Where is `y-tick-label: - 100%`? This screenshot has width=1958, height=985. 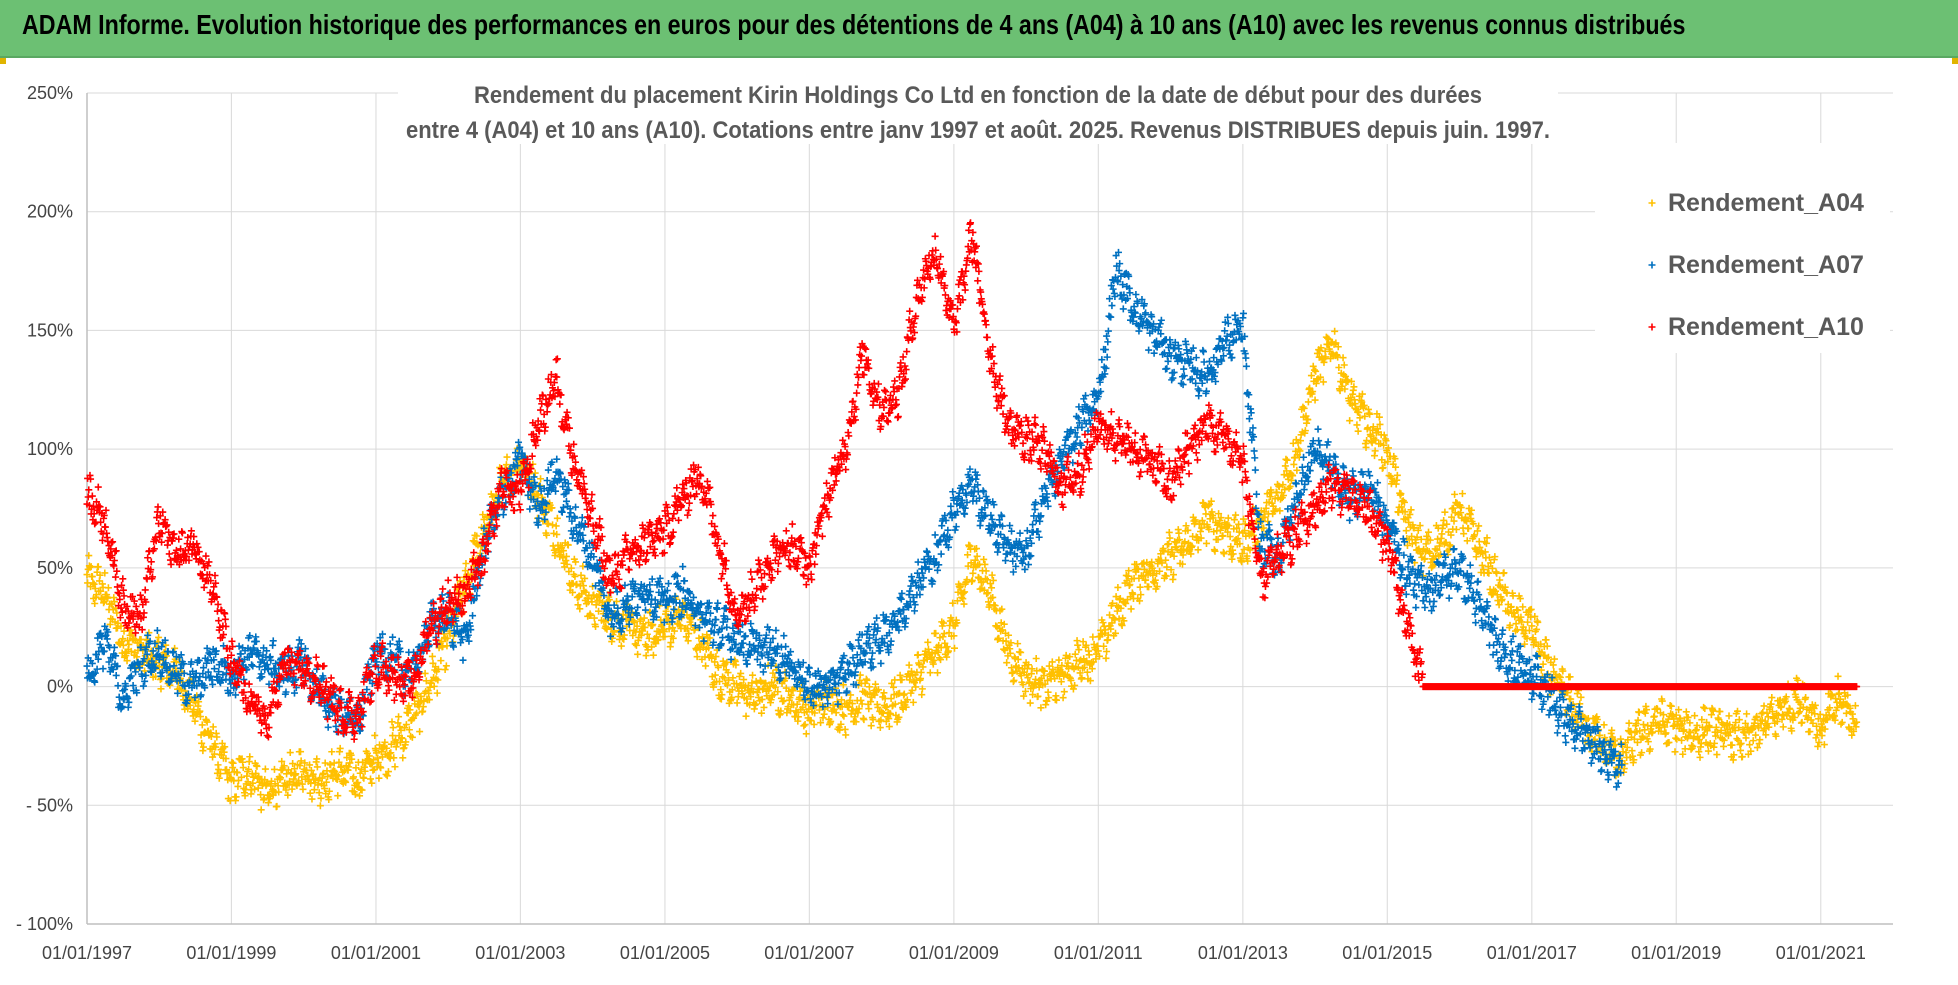 y-tick-label: - 100% is located at coordinates (44, 924).